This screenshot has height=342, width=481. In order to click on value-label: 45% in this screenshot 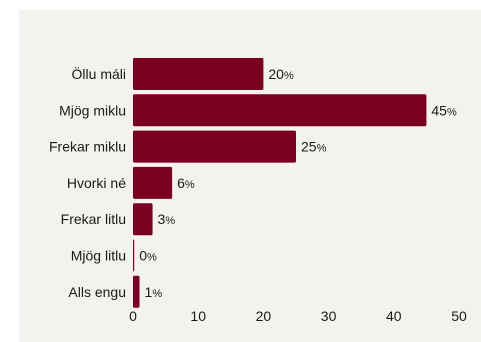, I will do `click(444, 110)`.